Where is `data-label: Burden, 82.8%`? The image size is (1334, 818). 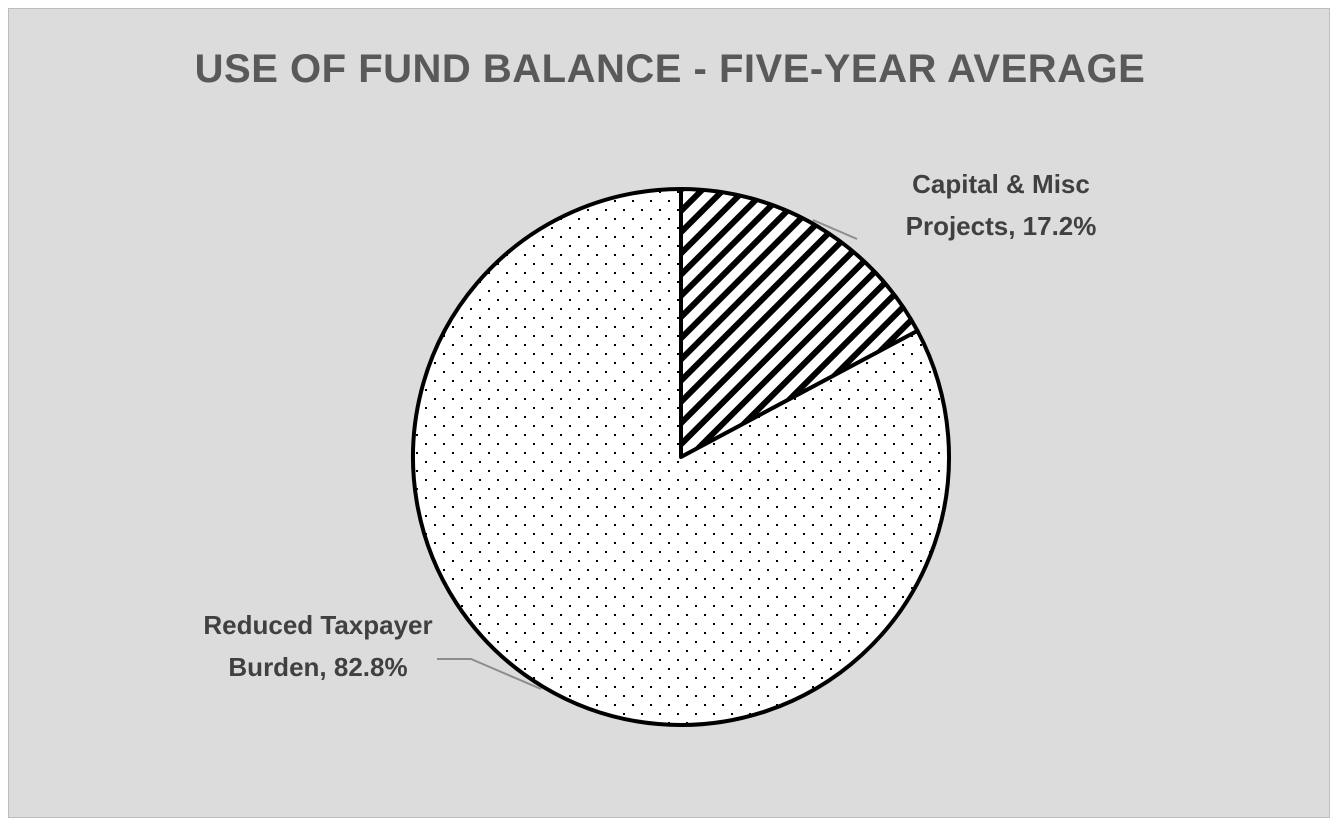 data-label: Burden, 82.8% is located at coordinates (317, 667).